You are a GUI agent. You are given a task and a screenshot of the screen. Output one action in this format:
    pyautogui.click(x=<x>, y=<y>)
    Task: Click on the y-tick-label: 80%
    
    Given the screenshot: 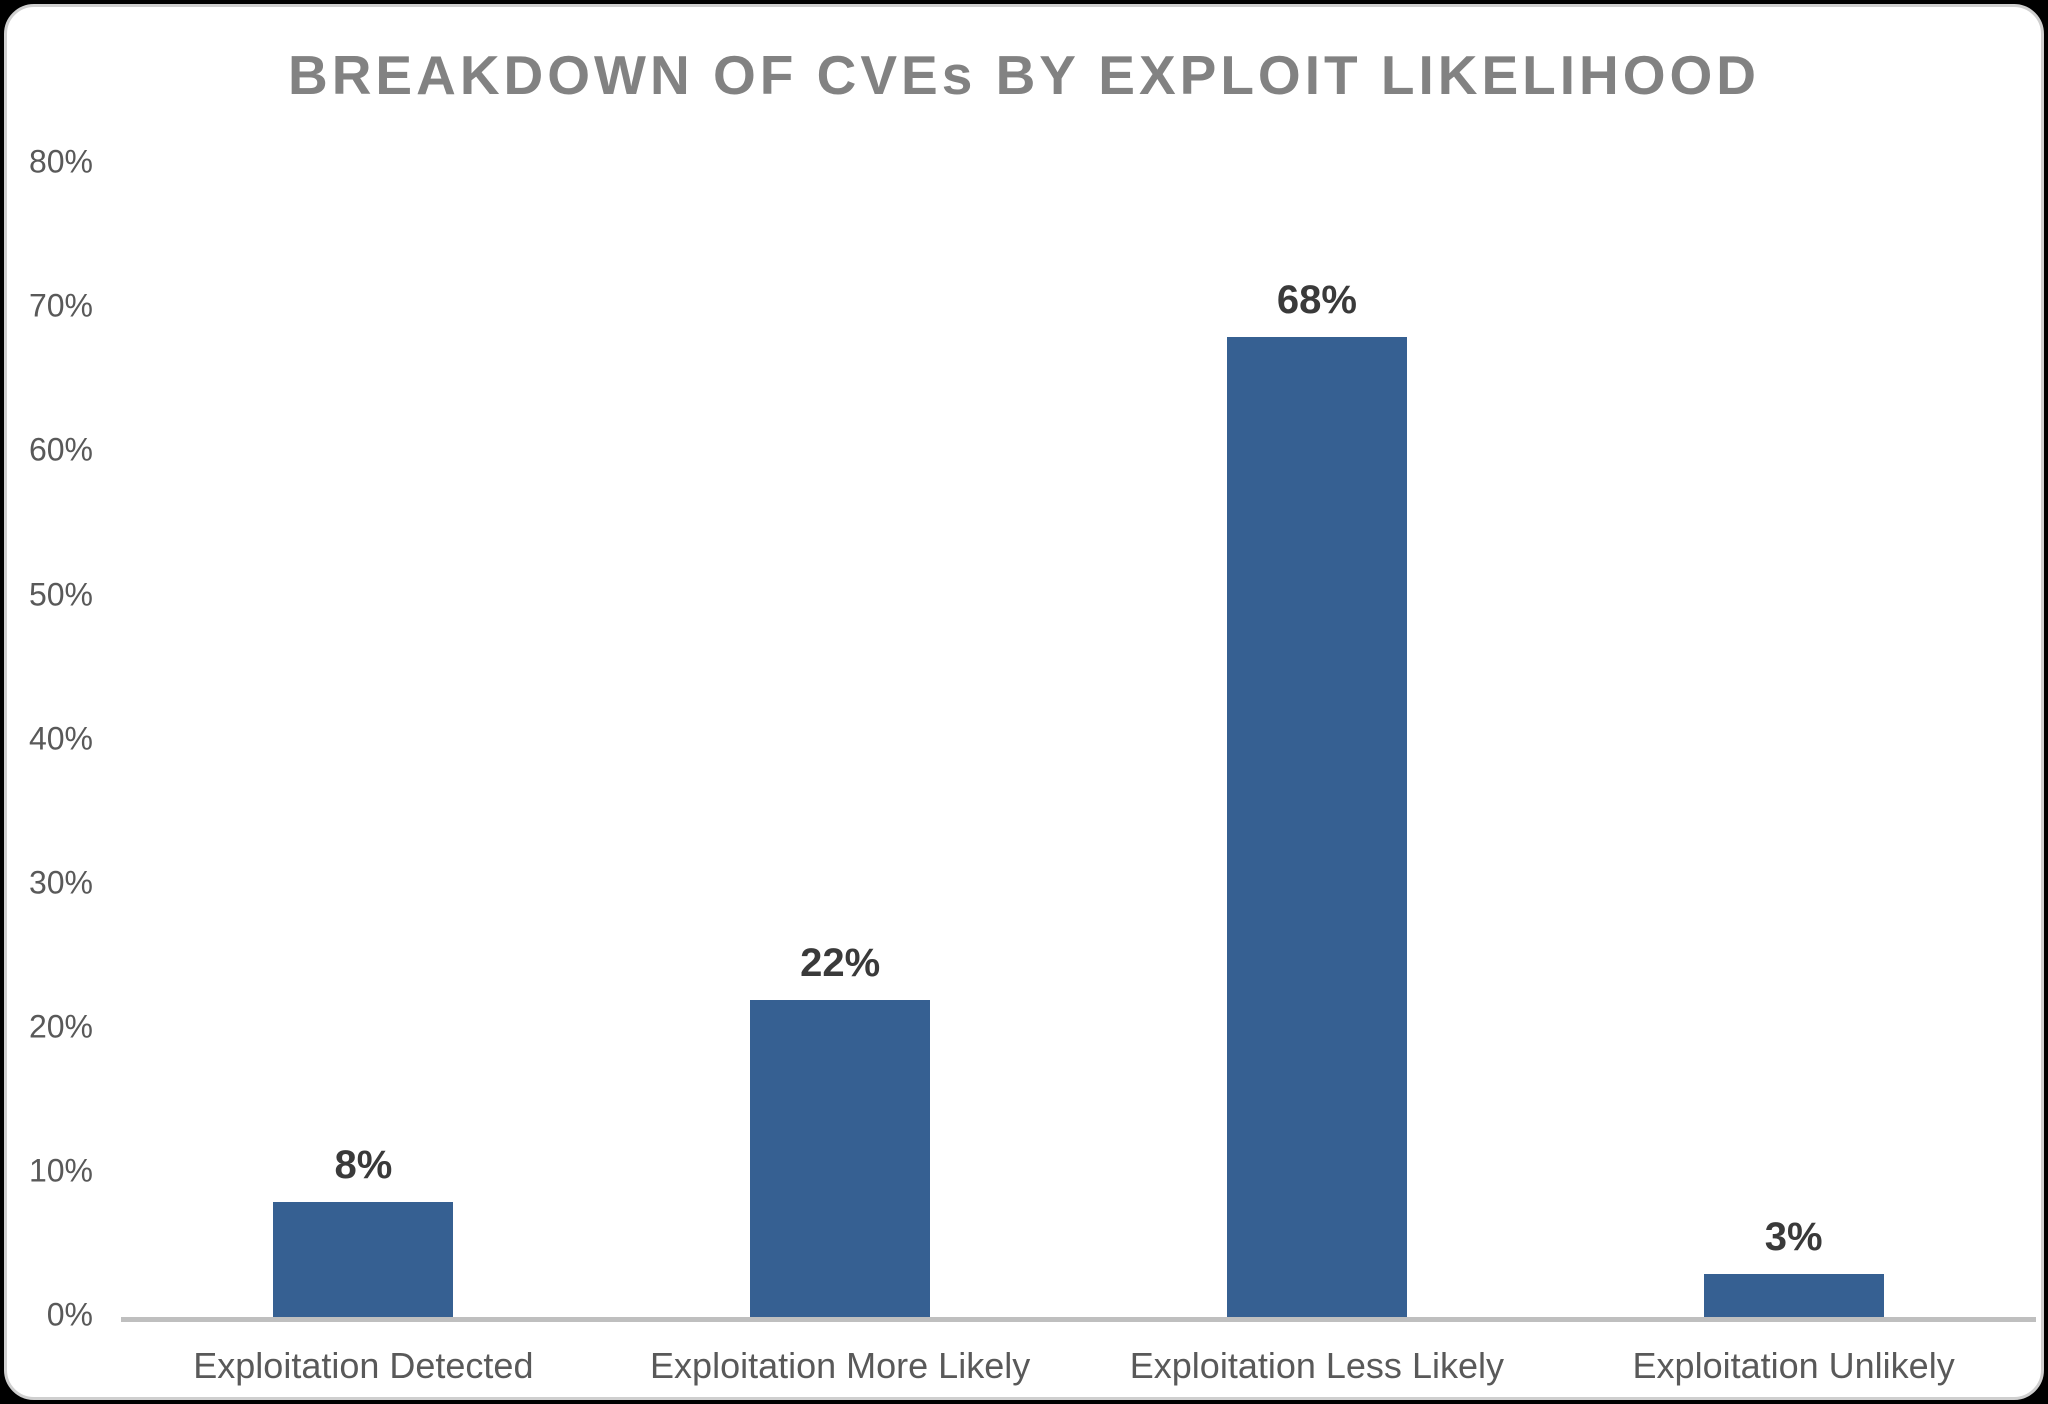 What is the action you would take?
    pyautogui.click(x=60, y=161)
    